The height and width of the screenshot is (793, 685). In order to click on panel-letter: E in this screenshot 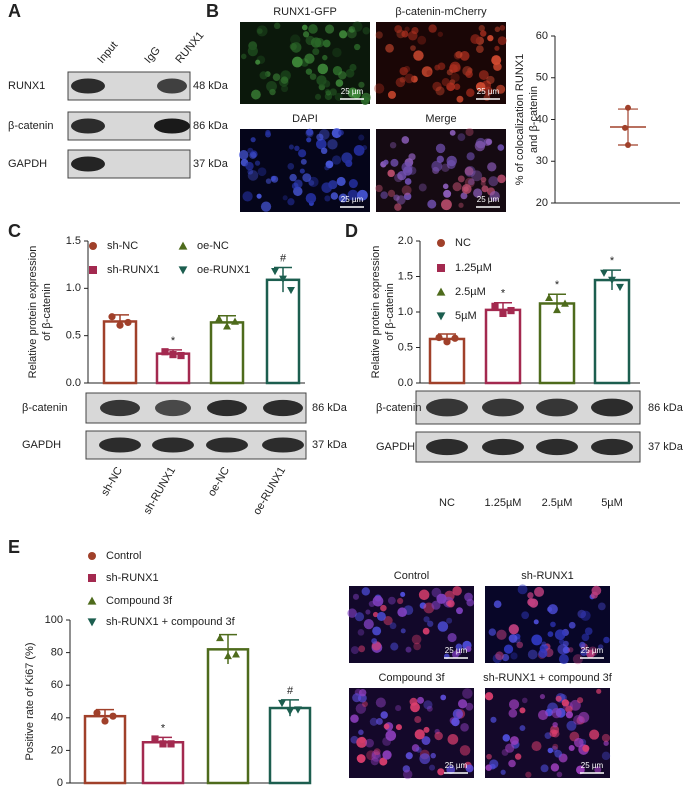, I will do `click(14, 547)`.